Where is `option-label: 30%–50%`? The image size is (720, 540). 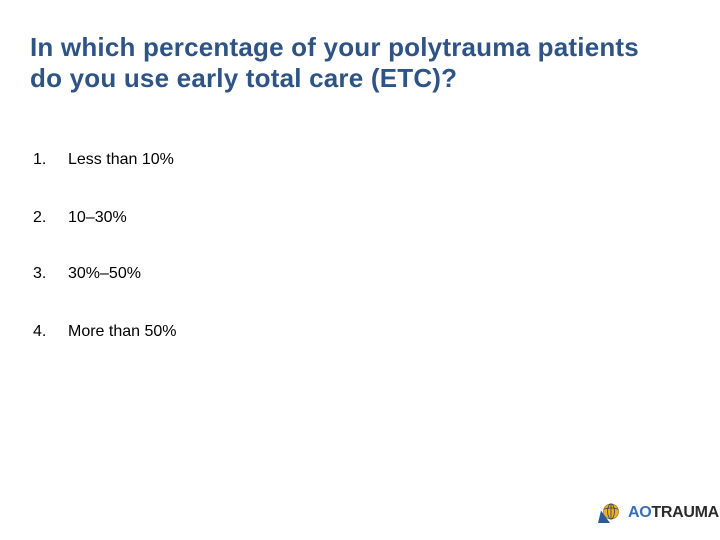
option-label: 30%–50% is located at coordinates (104, 273).